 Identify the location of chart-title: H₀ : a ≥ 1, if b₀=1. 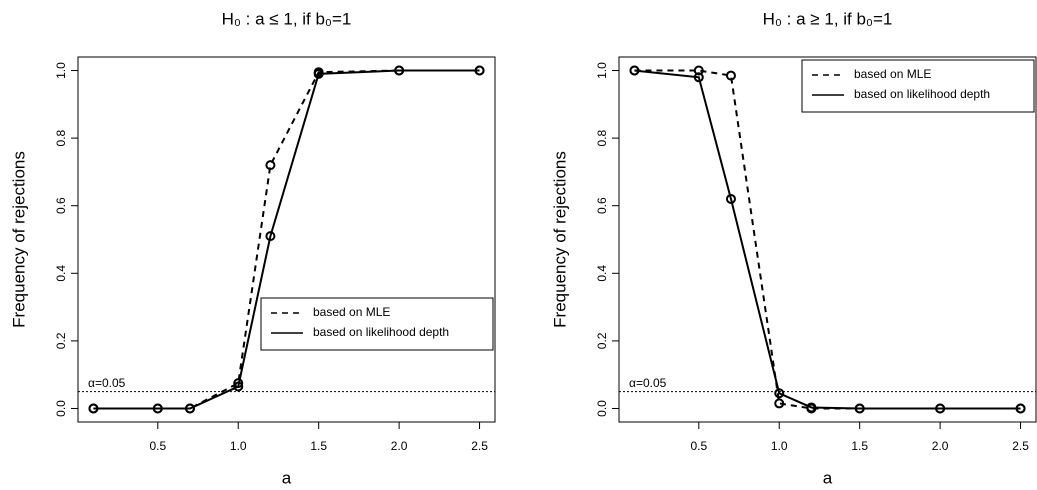
(828, 18).